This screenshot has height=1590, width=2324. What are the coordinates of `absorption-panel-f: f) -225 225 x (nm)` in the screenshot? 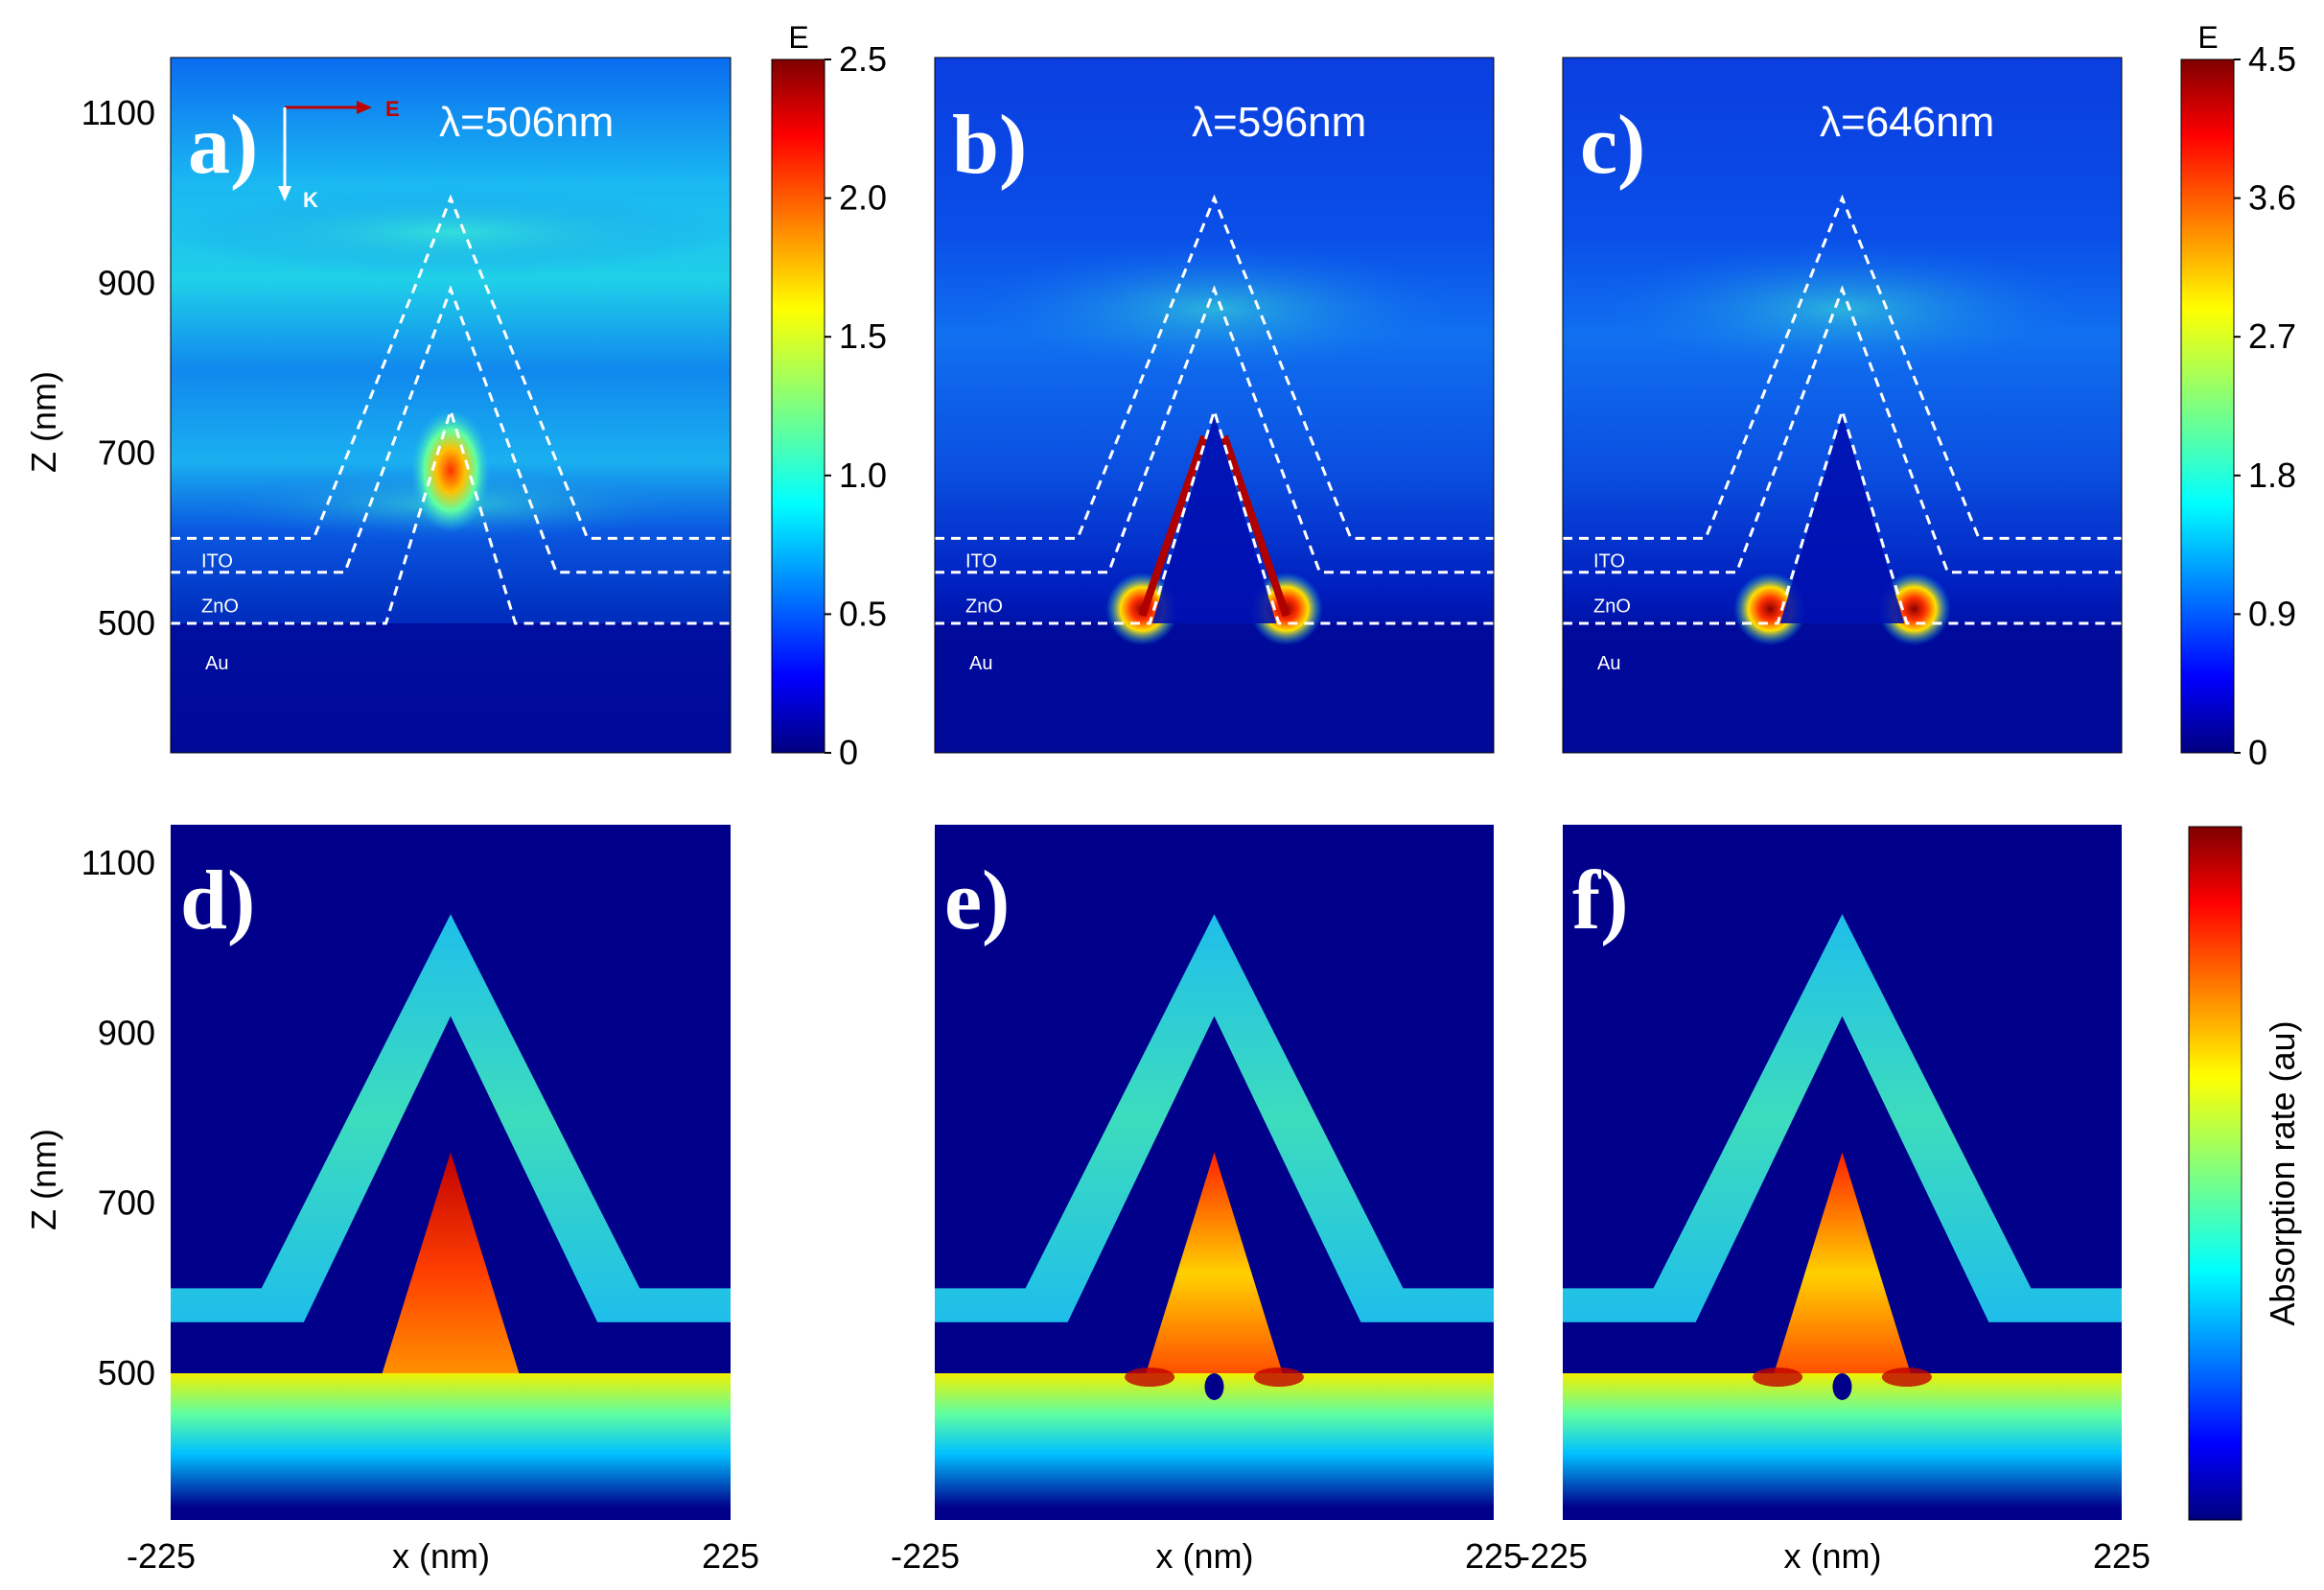 It's located at (1834, 1200).